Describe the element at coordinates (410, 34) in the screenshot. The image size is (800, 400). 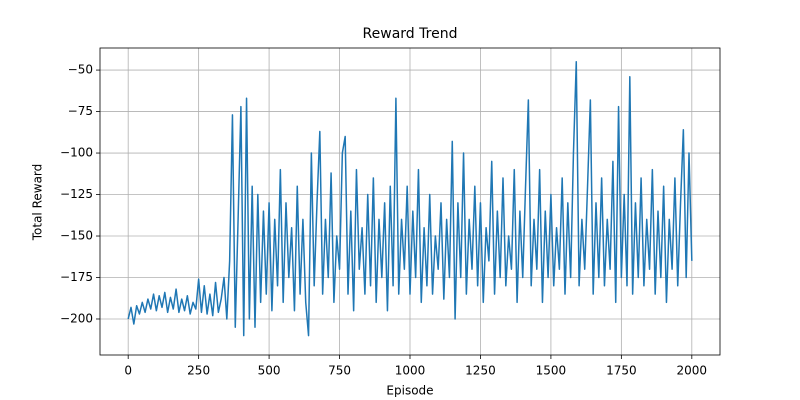
I see `chart-title: Reward Trend` at that location.